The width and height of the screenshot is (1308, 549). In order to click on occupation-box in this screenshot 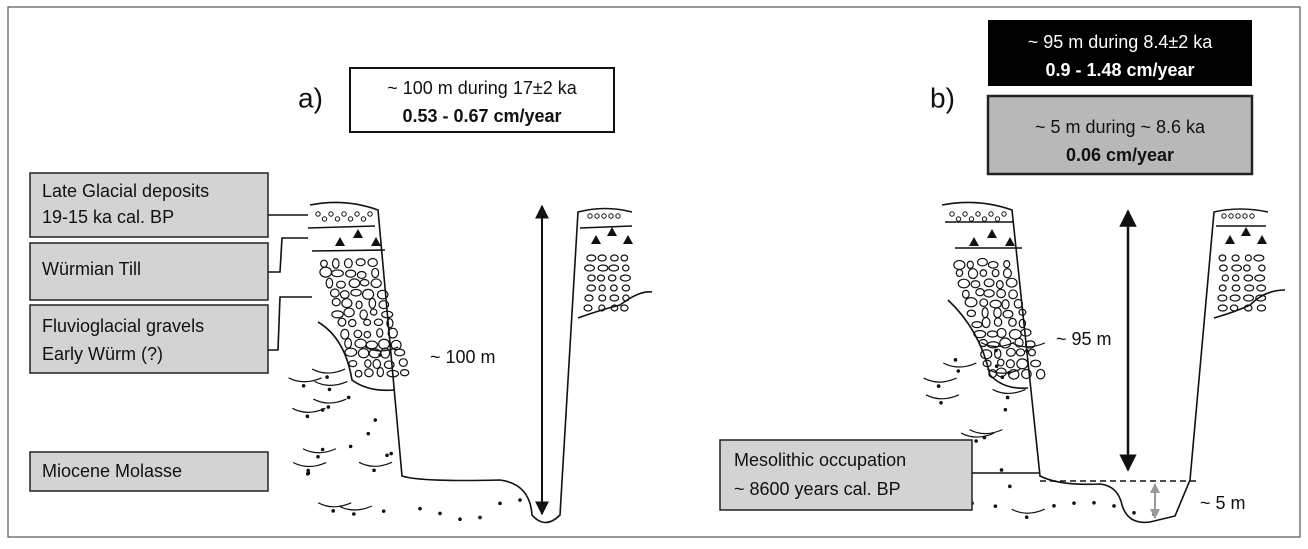, I will do `click(846, 475)`.